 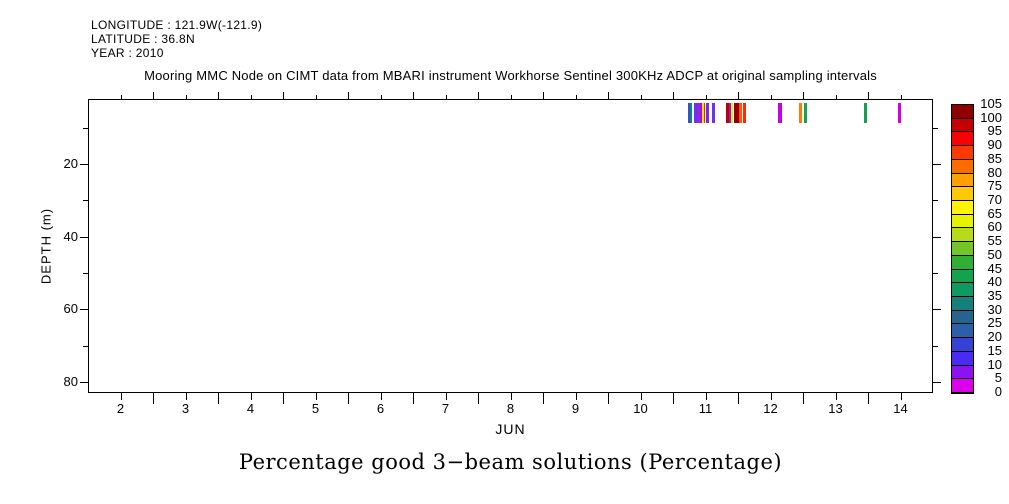 What do you see at coordinates (315, 408) in the screenshot?
I see `x-tick-label: 5` at bounding box center [315, 408].